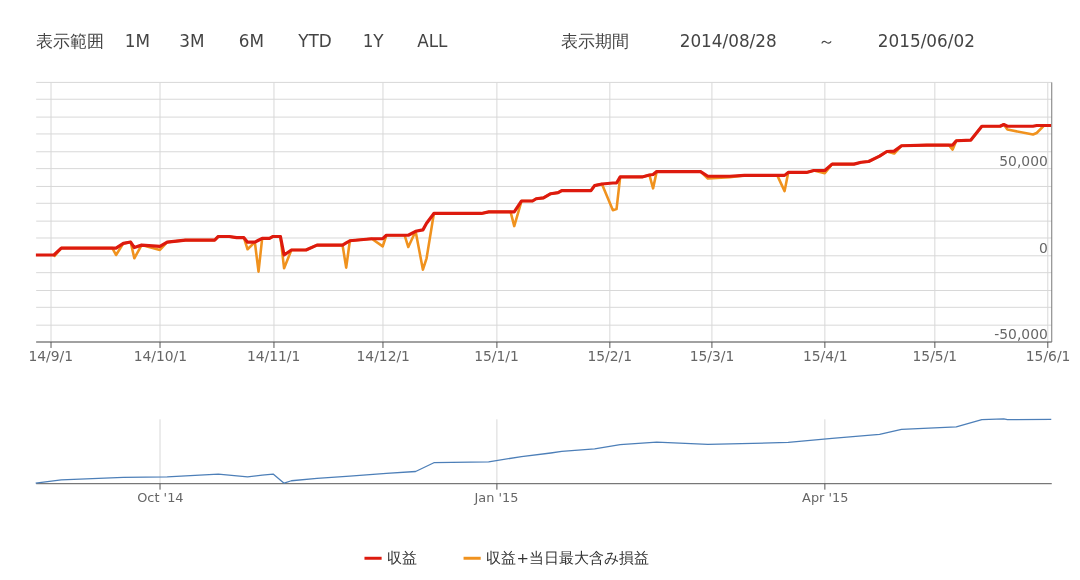 Image resolution: width=1080 pixels, height=580 pixels. What do you see at coordinates (1048, 355) in the screenshot?
I see `x-tick-label: 15/6/1` at bounding box center [1048, 355].